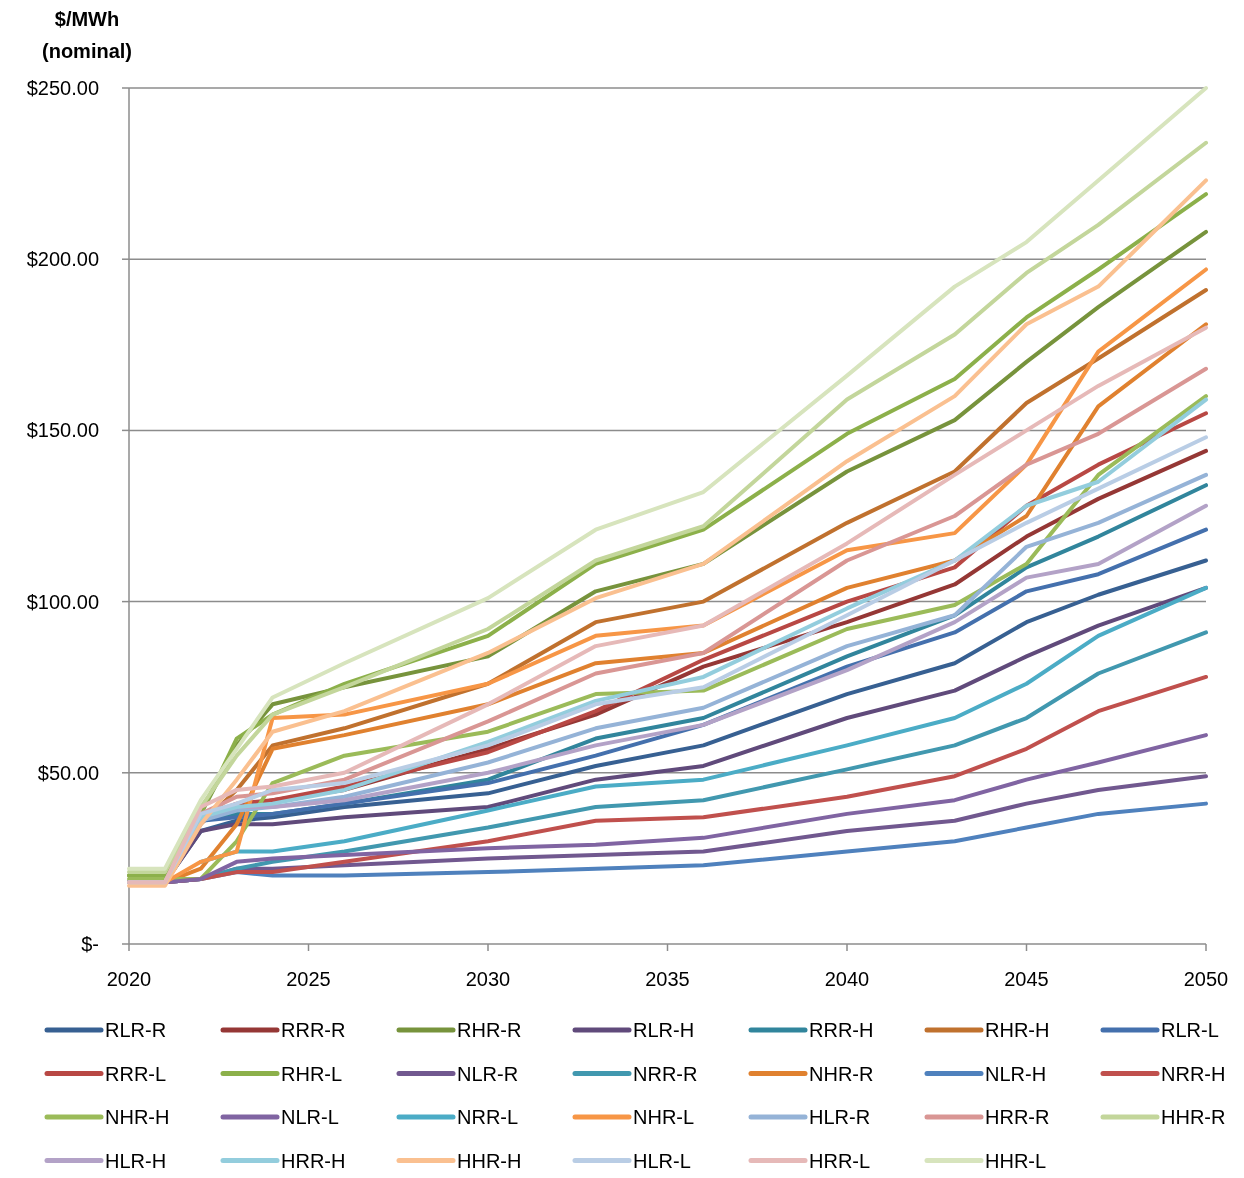 The width and height of the screenshot is (1244, 1178). What do you see at coordinates (488, 1073) in the screenshot?
I see `legend-label: NLR-R` at bounding box center [488, 1073].